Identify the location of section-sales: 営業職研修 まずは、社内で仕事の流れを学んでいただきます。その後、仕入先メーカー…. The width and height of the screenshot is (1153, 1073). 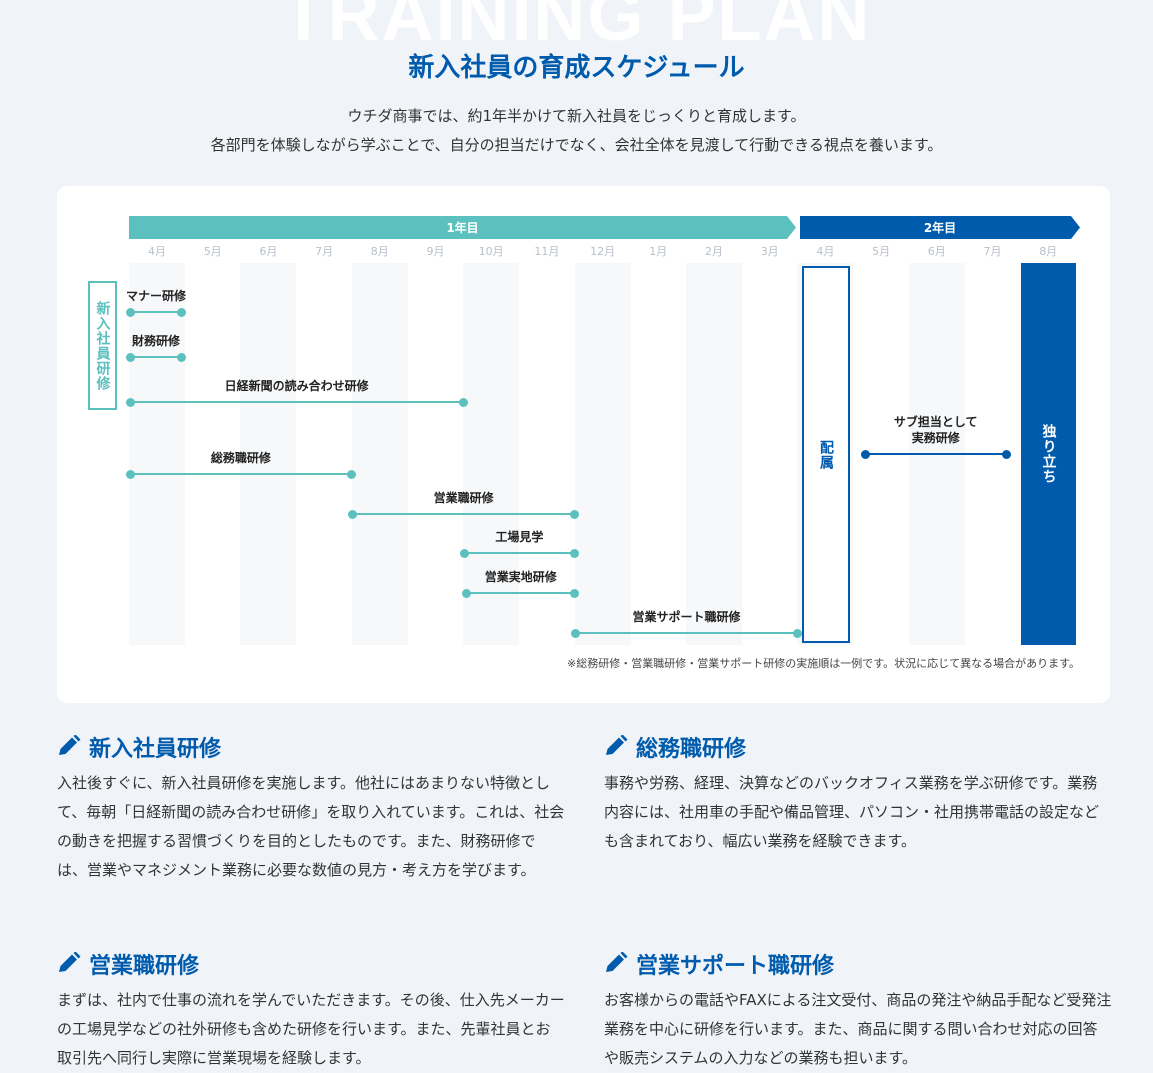
(311, 1012).